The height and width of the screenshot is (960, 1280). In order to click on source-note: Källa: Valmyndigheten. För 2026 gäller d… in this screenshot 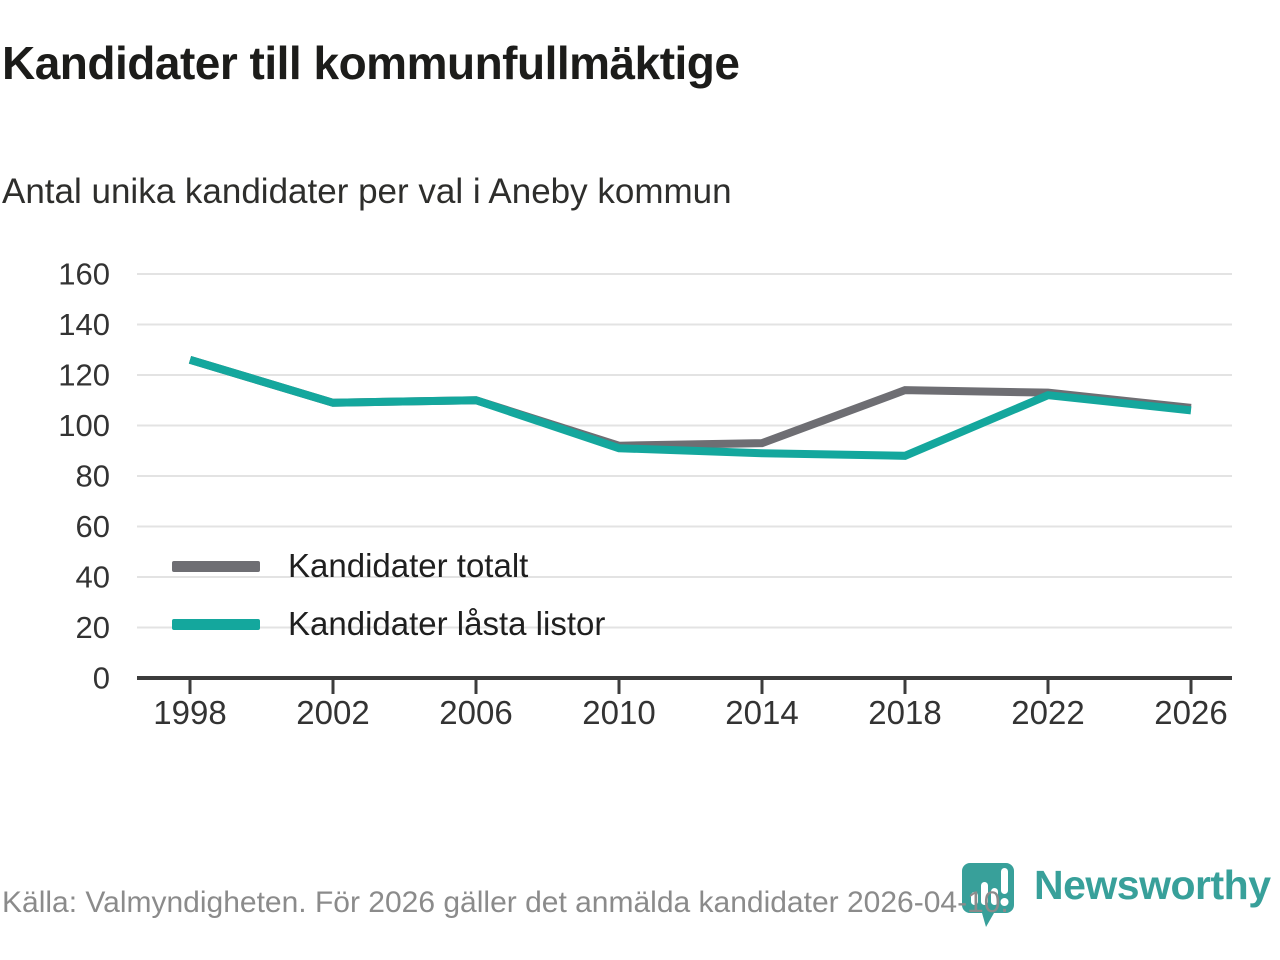, I will do `click(505, 902)`.